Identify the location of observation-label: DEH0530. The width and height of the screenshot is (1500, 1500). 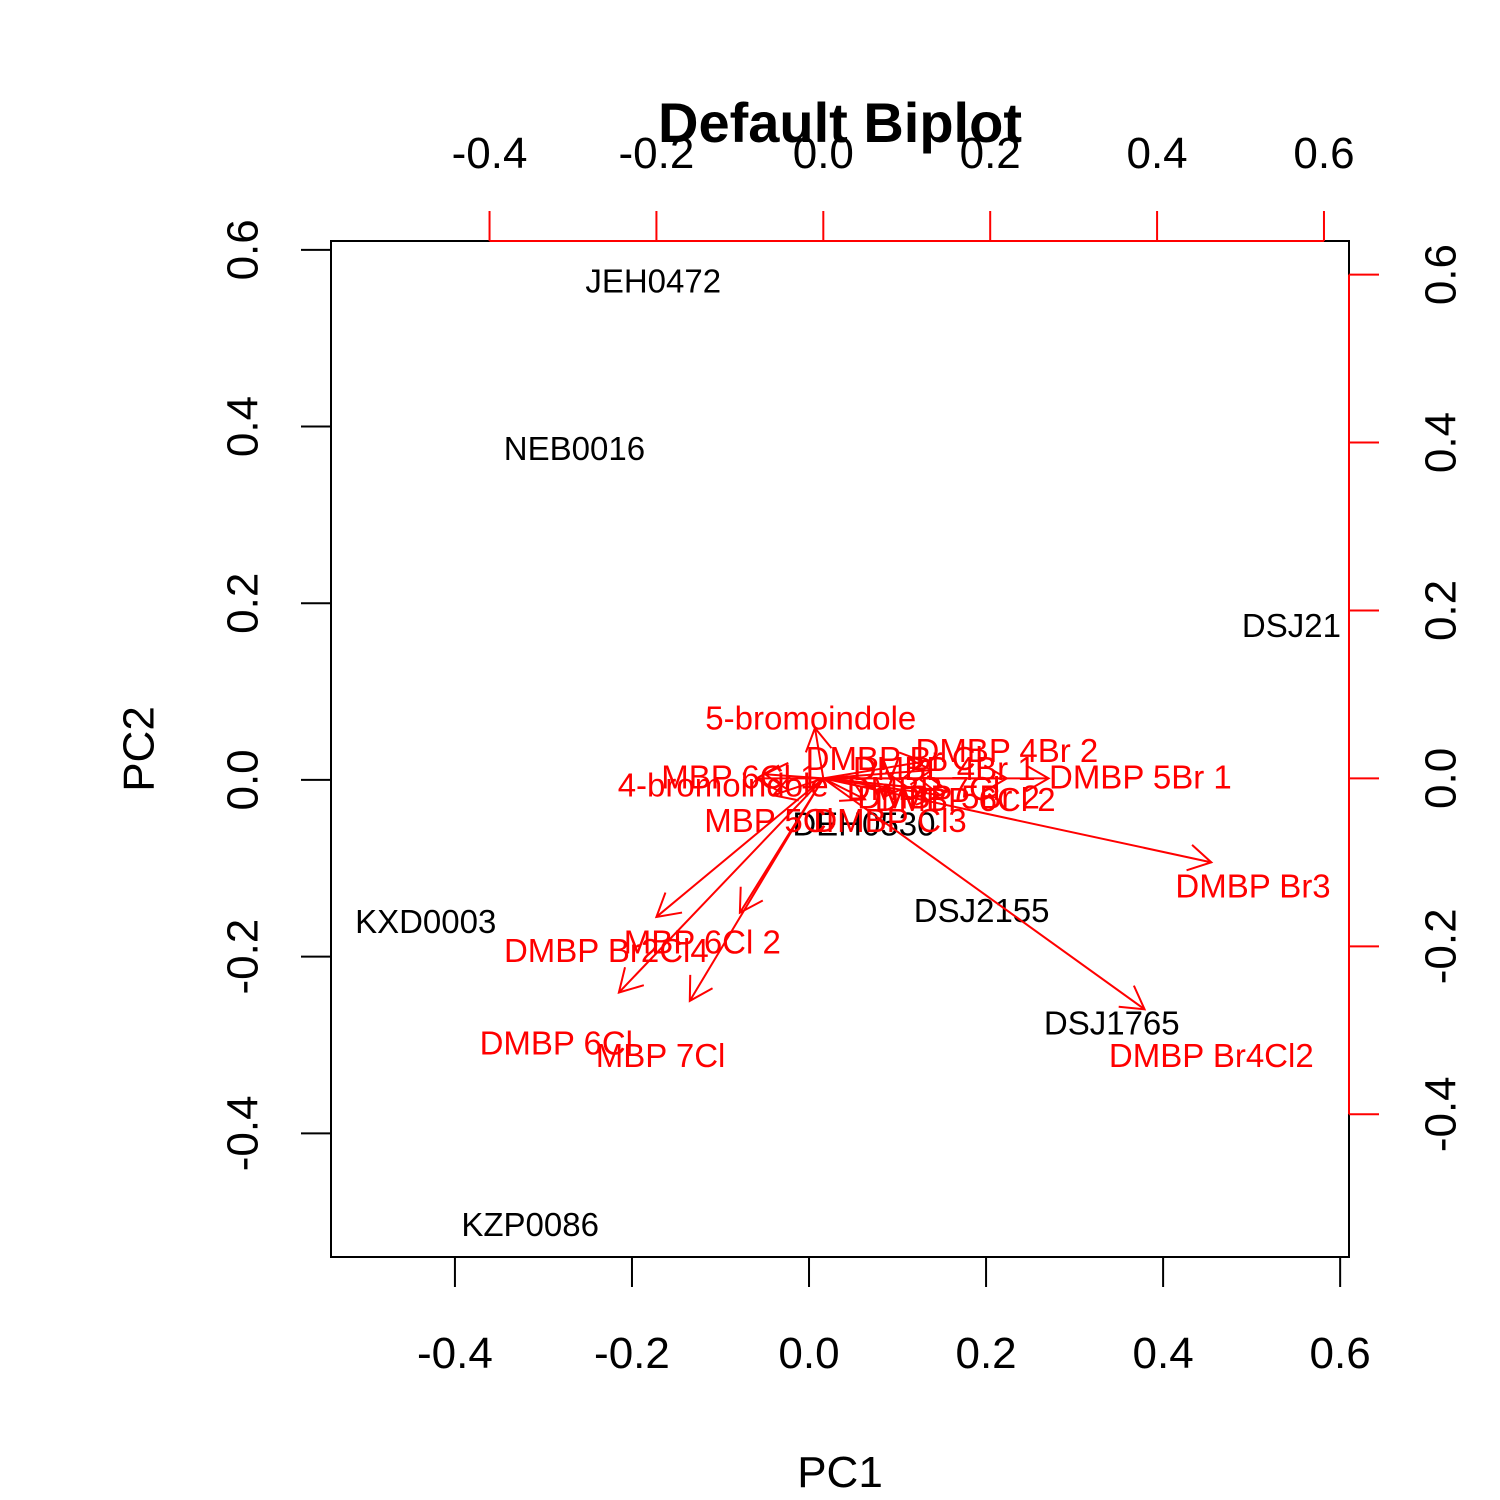
(863, 824).